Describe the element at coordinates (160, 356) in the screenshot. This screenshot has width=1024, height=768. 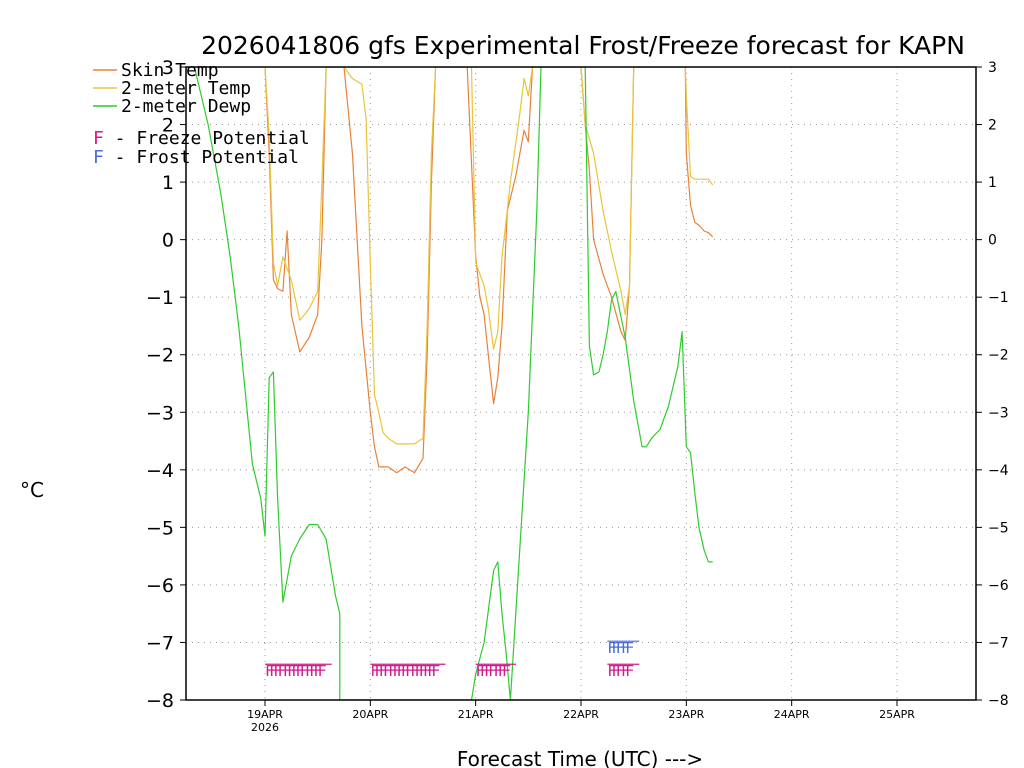
I see `y-tick-label: −2` at that location.